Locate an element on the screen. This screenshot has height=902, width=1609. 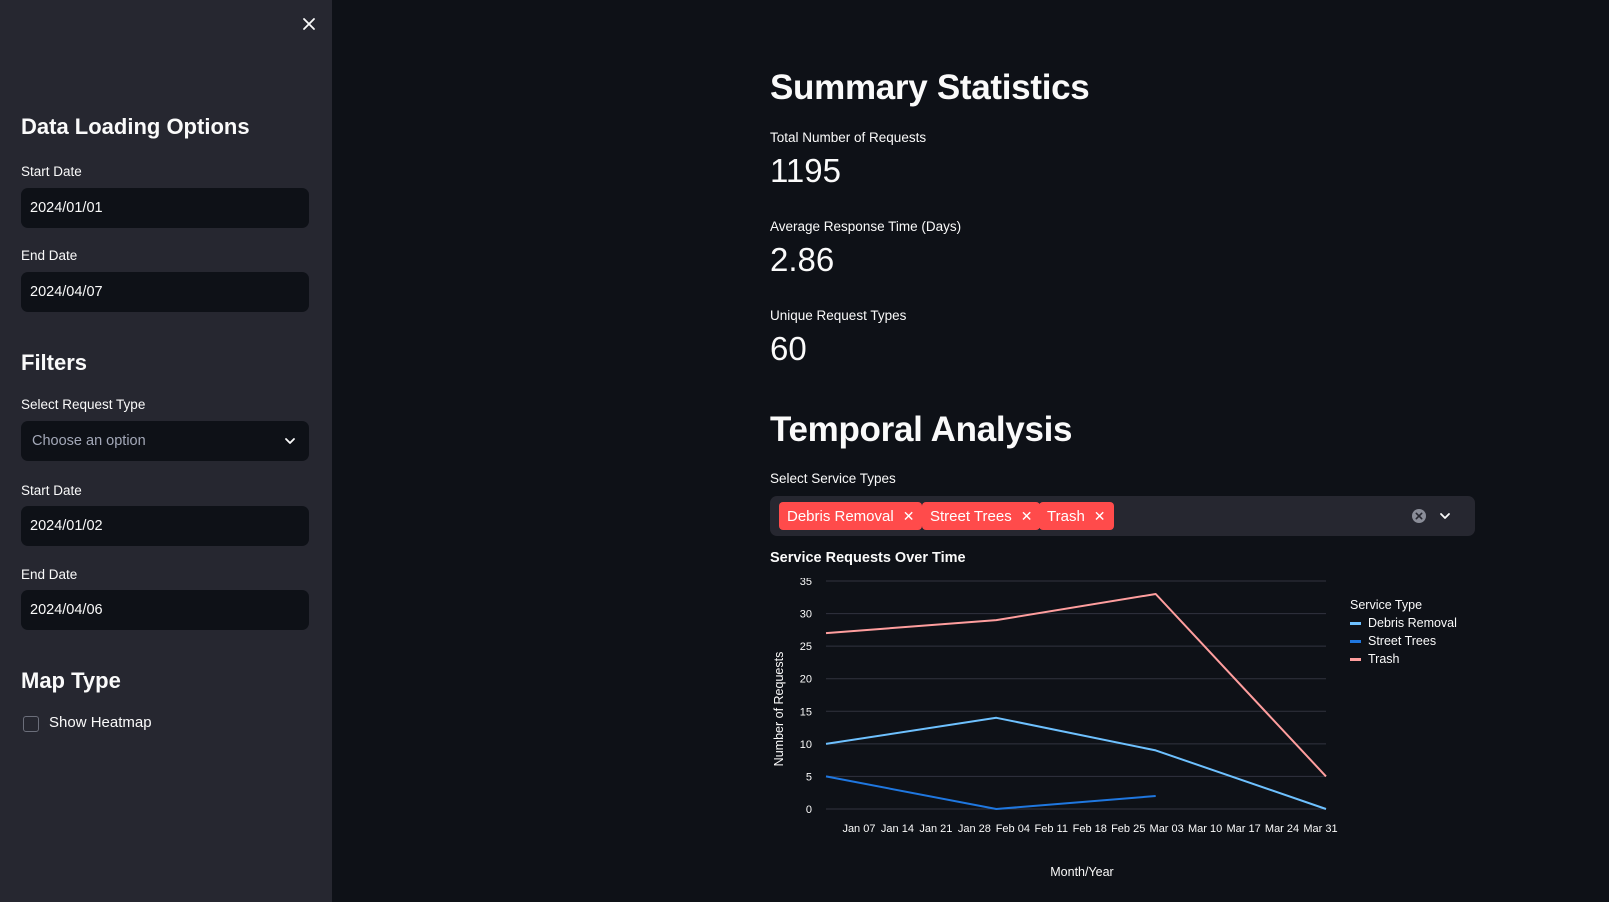
service-type-tag: Trash ✕ is located at coordinates (1076, 516).